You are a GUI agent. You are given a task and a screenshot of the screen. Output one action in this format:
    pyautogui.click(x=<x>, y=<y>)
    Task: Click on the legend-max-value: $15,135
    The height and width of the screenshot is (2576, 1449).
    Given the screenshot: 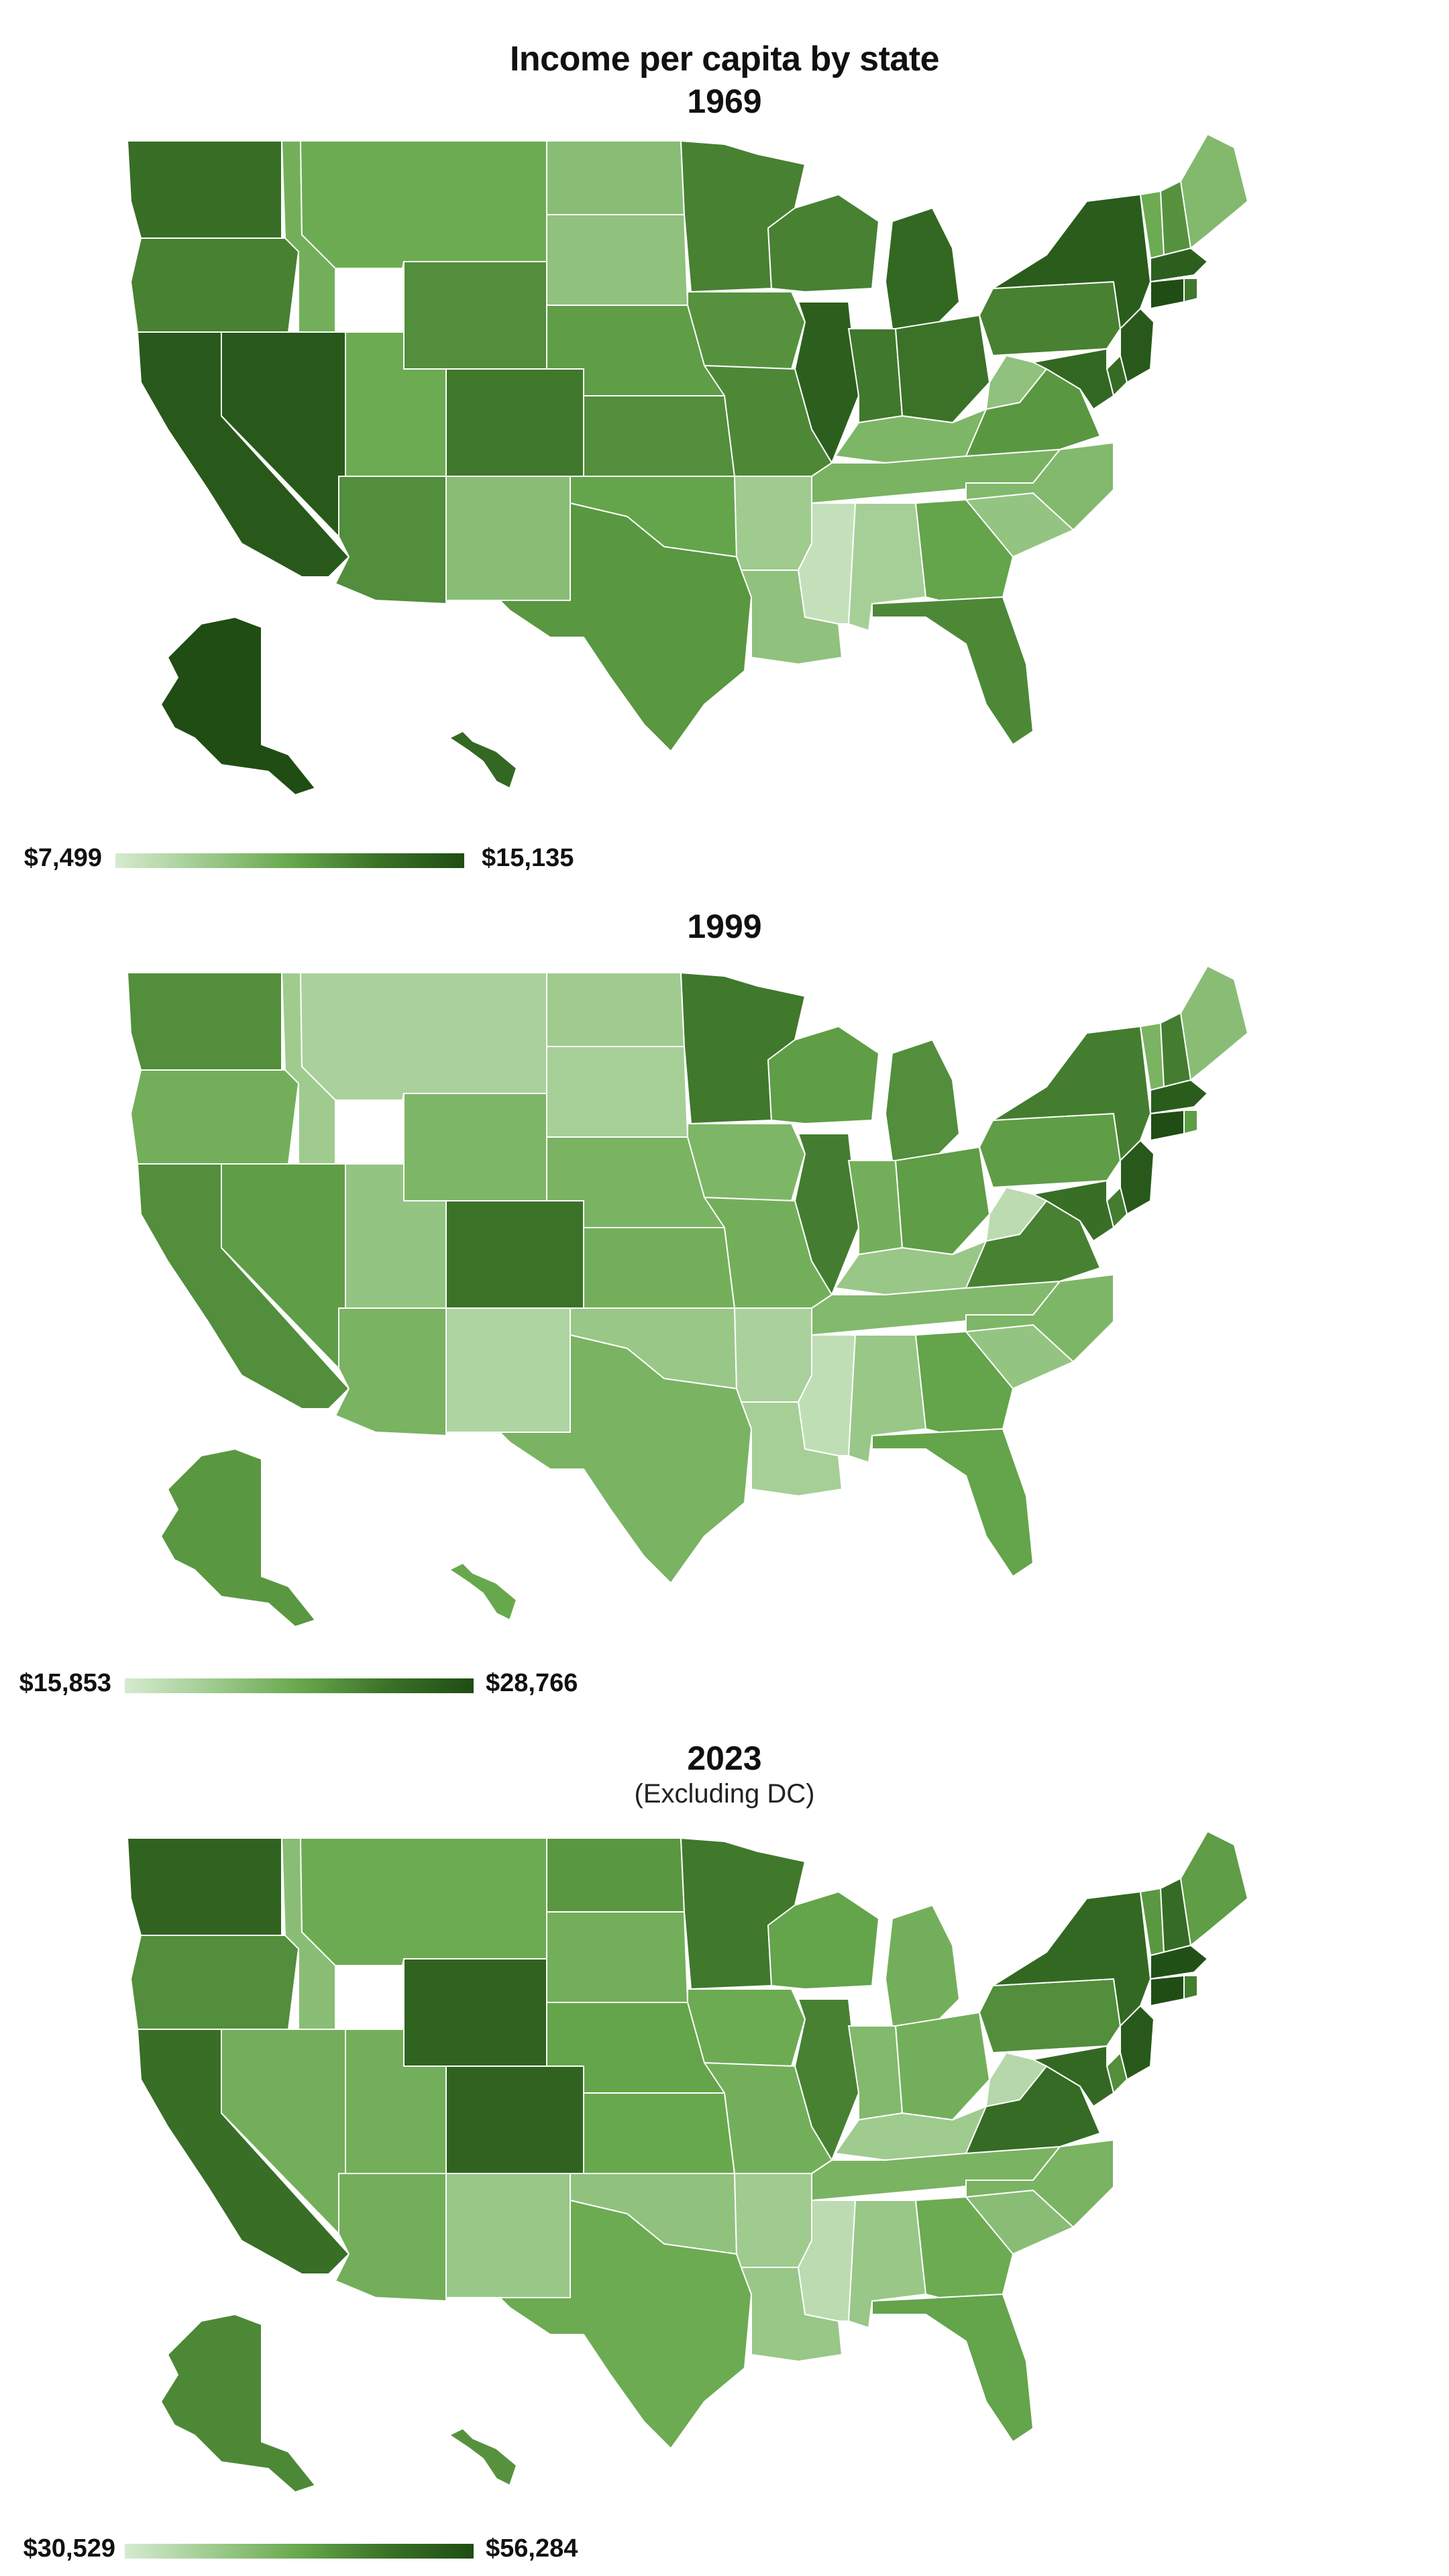 What is the action you would take?
    pyautogui.click(x=528, y=858)
    